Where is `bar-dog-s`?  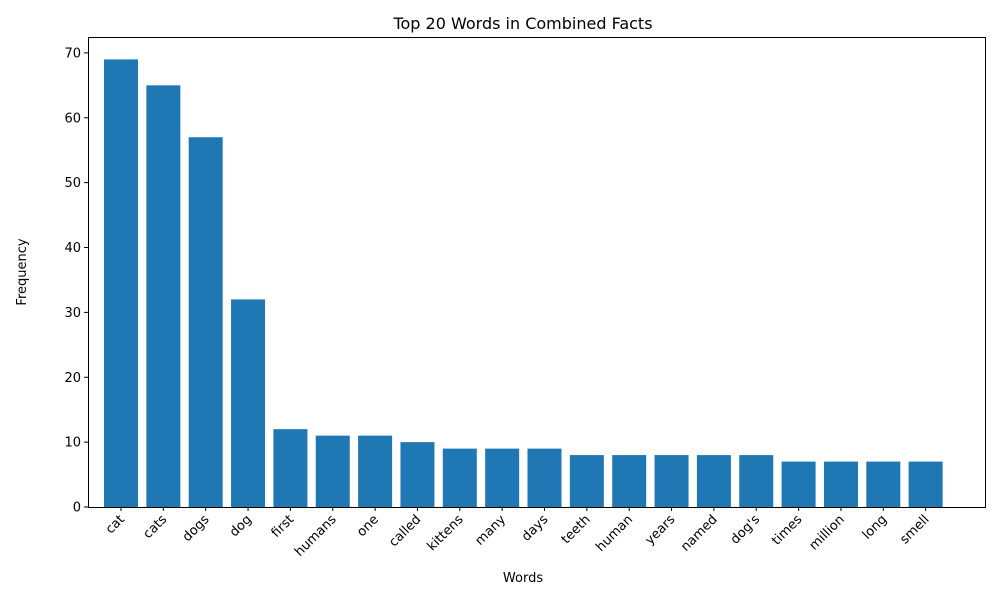
bar-dog-s is located at coordinates (756, 481).